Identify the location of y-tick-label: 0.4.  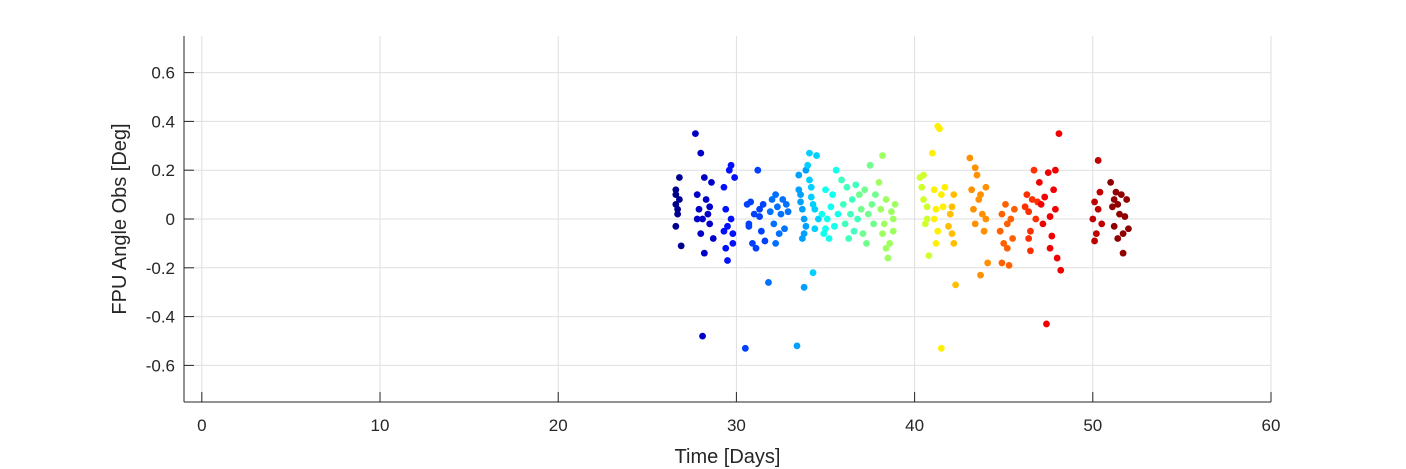
(163, 121).